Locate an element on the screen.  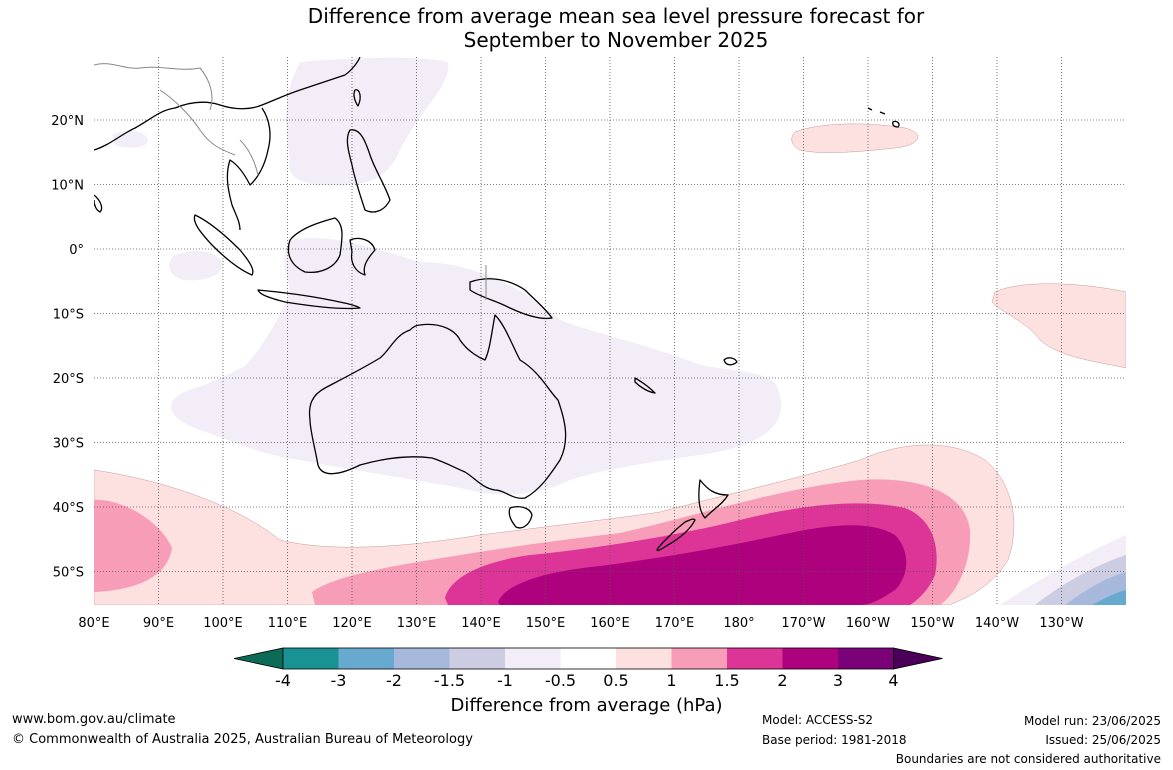
longitude-label: 110°E is located at coordinates (288, 623).